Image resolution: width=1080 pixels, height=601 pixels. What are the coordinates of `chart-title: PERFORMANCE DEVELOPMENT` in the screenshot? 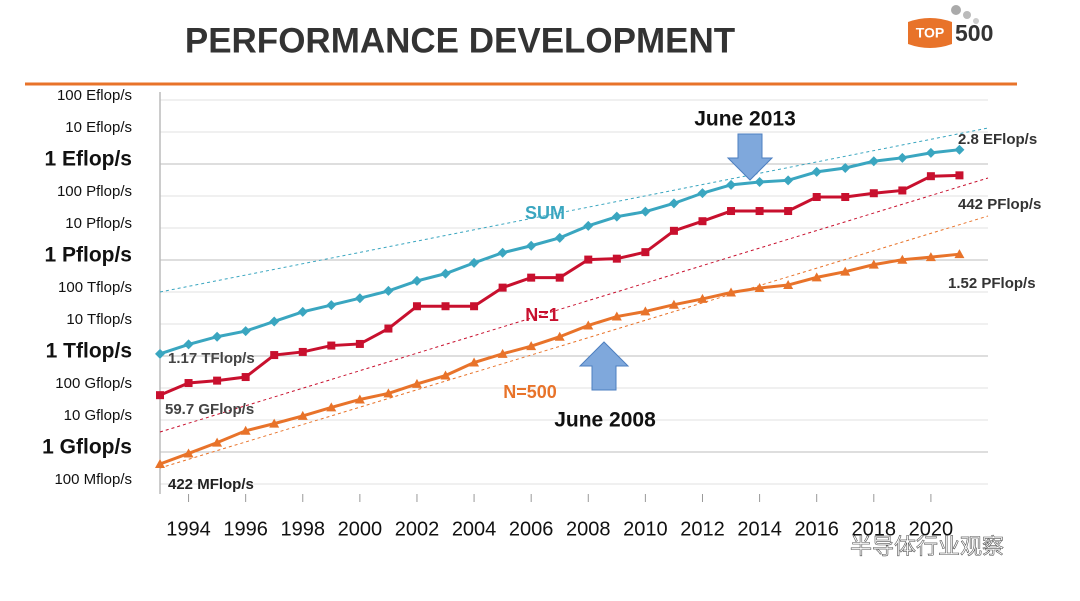 It's located at (460, 40).